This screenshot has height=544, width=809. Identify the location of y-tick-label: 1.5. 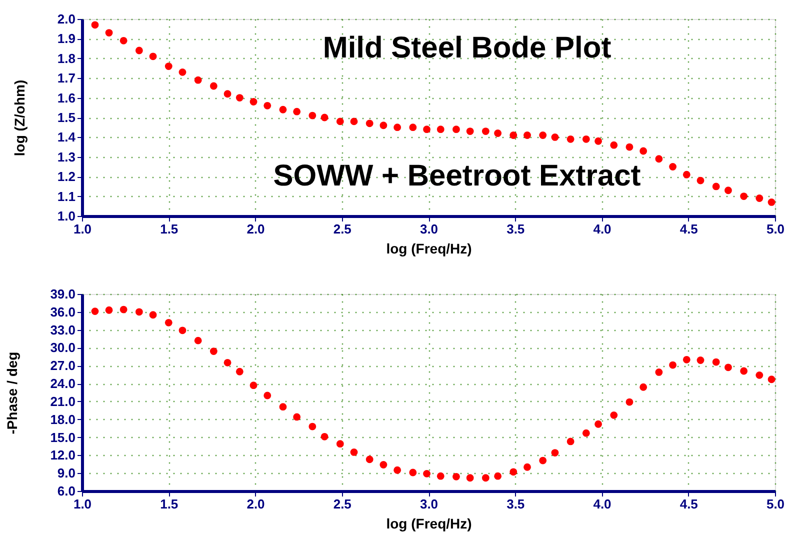
(66, 117).